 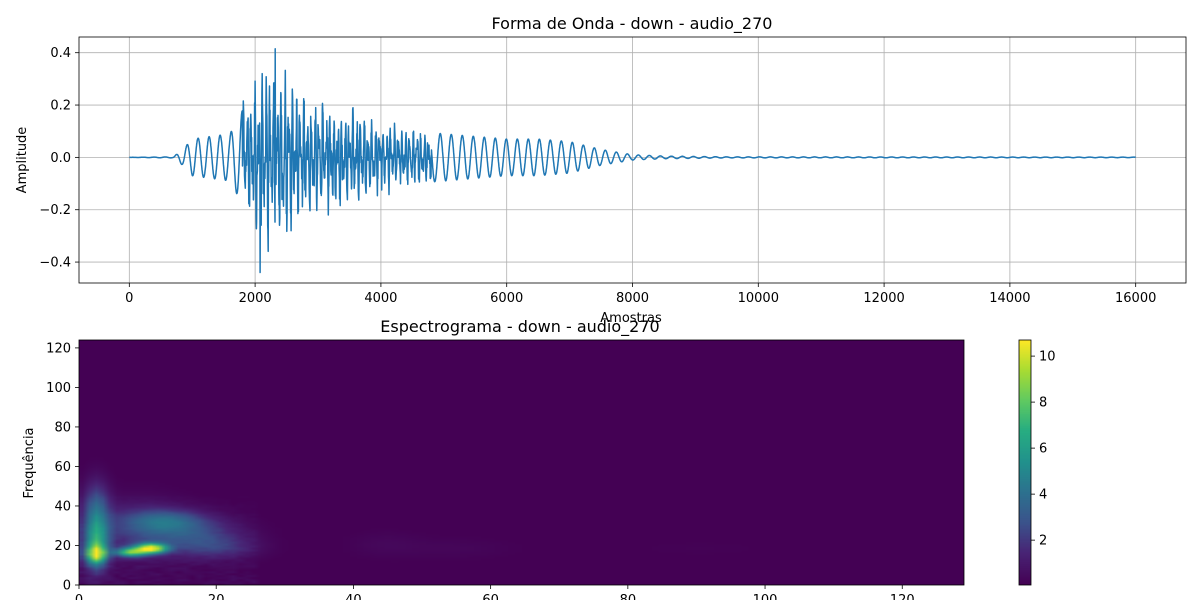 I want to click on waveform-x-tick-label: 10000, so click(x=758, y=298).